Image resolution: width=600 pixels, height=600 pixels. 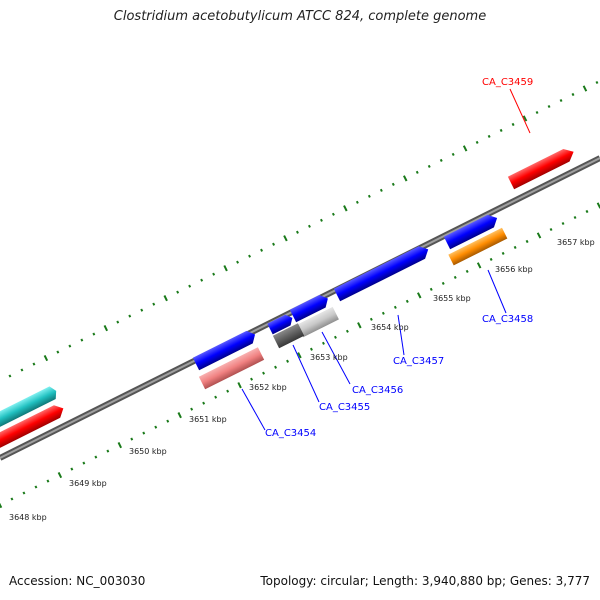 What do you see at coordinates (88, 483) in the screenshot?
I see `scale-label: 3649 kbp` at bounding box center [88, 483].